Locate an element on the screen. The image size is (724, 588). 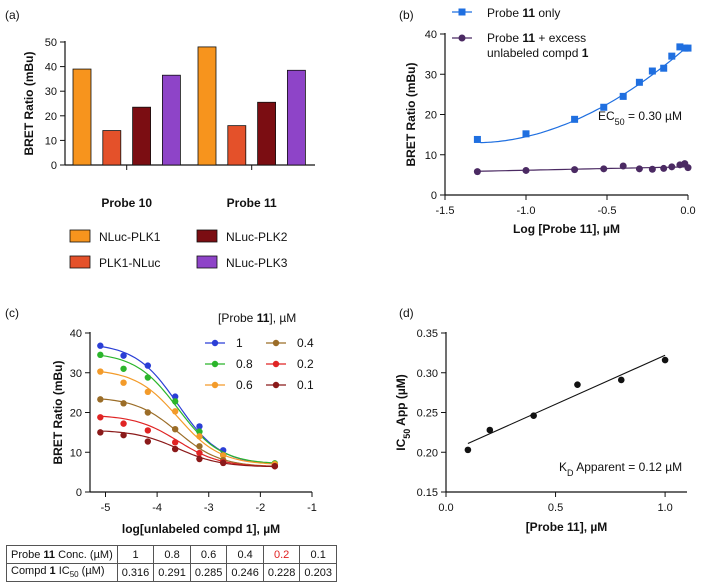
a-y-tick-label: 50 is located at coordinates (51, 43).